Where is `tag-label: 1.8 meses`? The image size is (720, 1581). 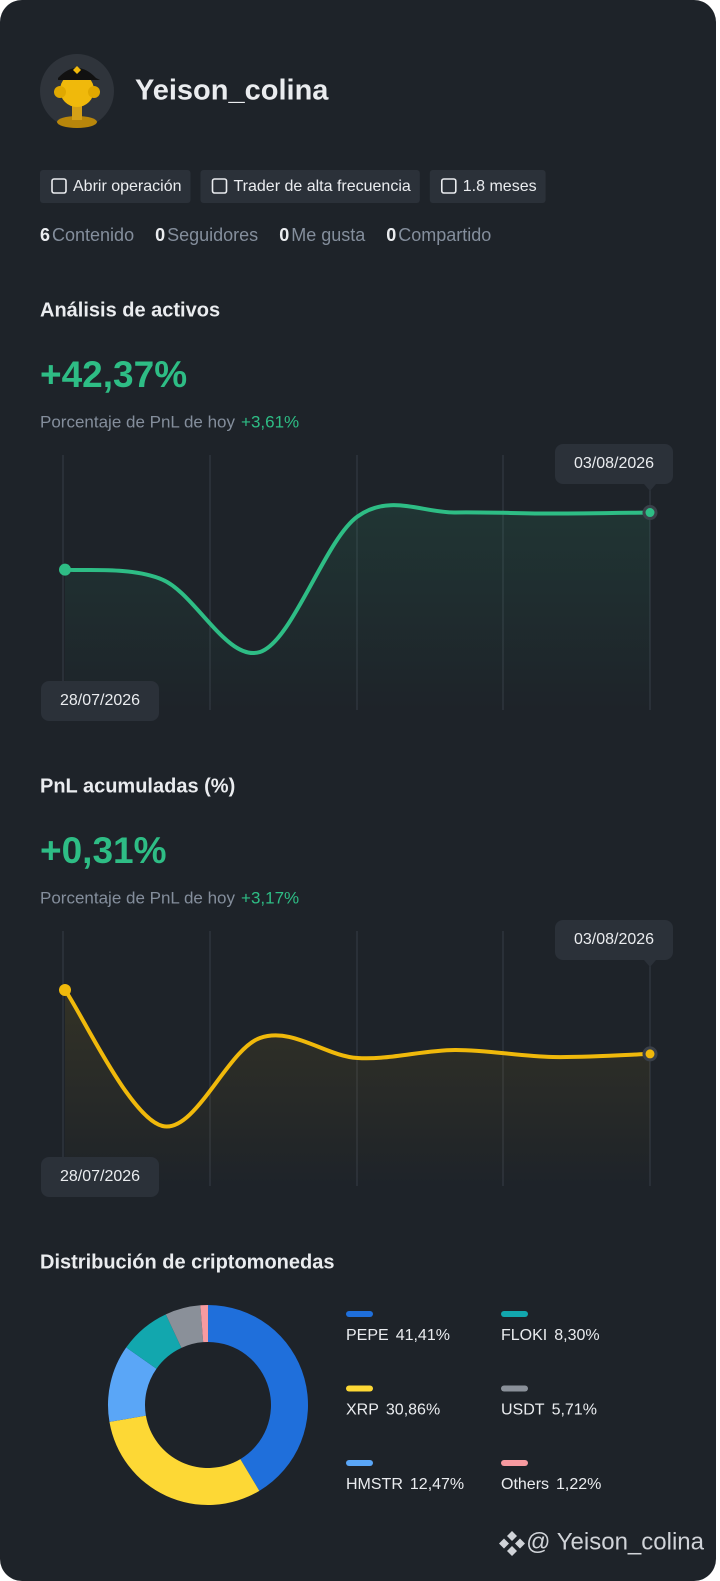
tag-label: 1.8 meses is located at coordinates (500, 186).